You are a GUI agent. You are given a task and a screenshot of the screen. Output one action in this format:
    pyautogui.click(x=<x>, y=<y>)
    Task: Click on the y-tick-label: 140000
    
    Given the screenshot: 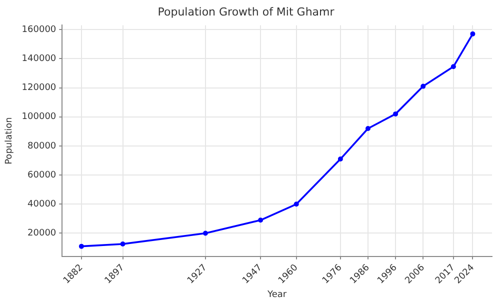 What is the action you would take?
    pyautogui.click(x=39, y=59)
    